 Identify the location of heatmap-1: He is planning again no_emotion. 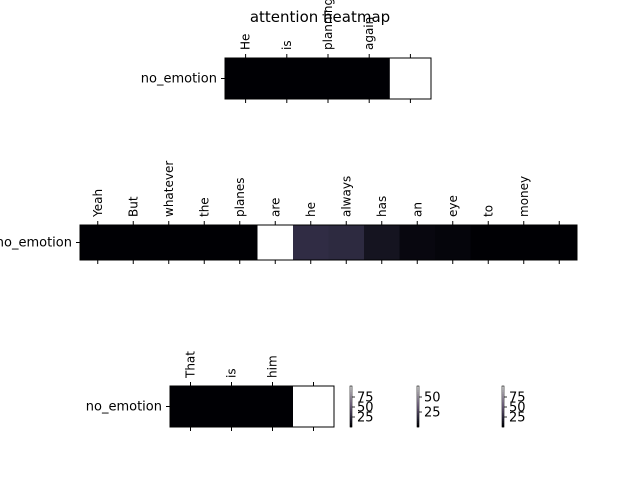
(286, 51).